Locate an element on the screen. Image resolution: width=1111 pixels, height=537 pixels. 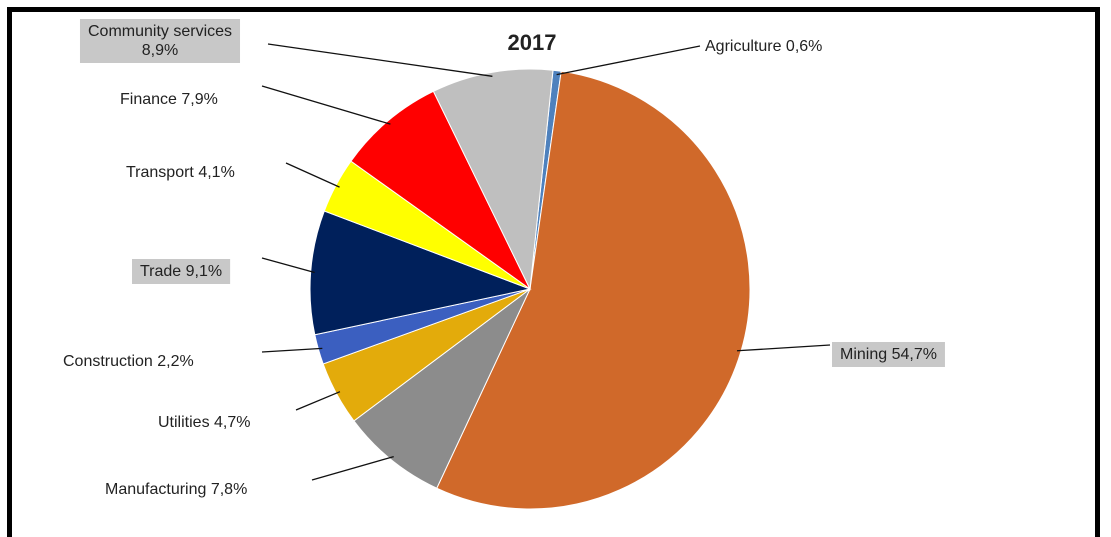
label-community-services-line-1: Community services is located at coordinates (160, 31).